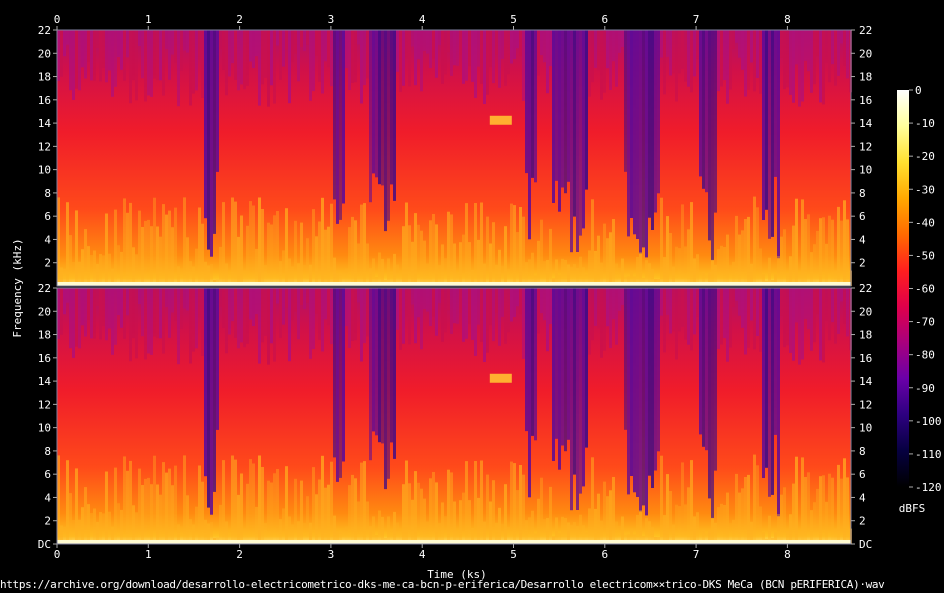 The height and width of the screenshot is (593, 944). What do you see at coordinates (862, 474) in the screenshot?
I see `y-tick-label: 6` at bounding box center [862, 474].